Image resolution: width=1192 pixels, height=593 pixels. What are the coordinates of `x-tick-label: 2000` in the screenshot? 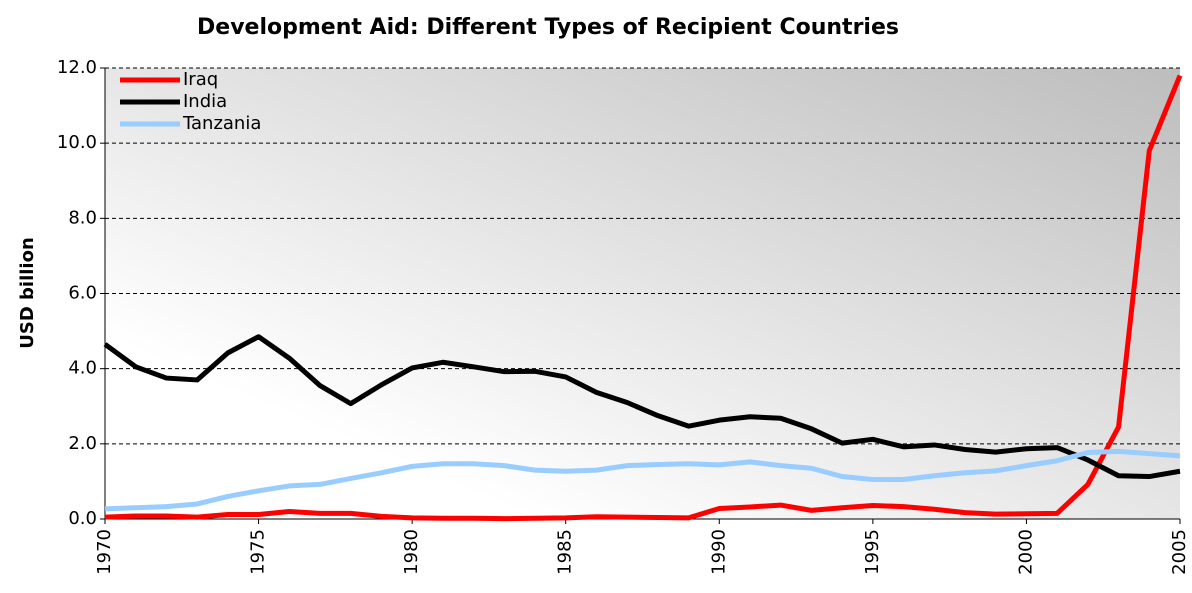 It's located at (1025, 552).